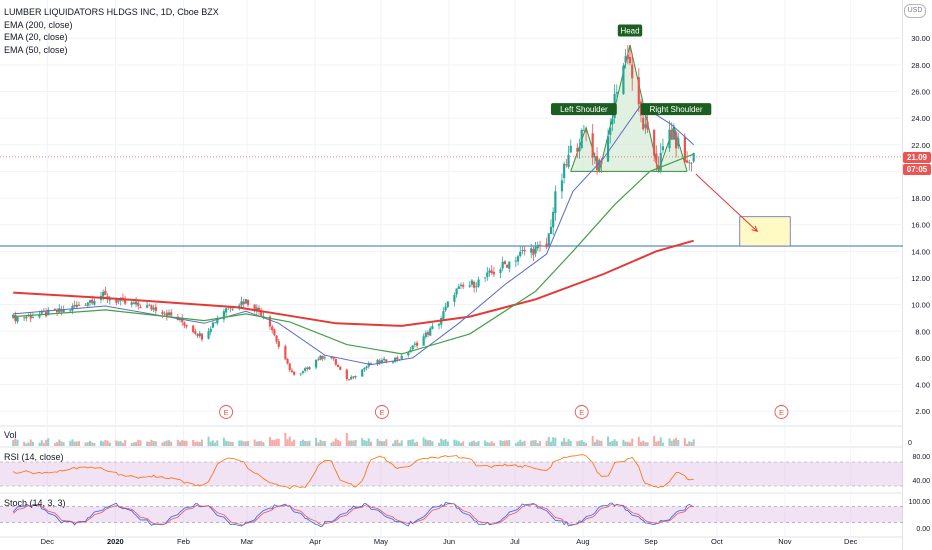 The image size is (932, 550). I want to click on y-tick-label: 24.00, so click(920, 118).